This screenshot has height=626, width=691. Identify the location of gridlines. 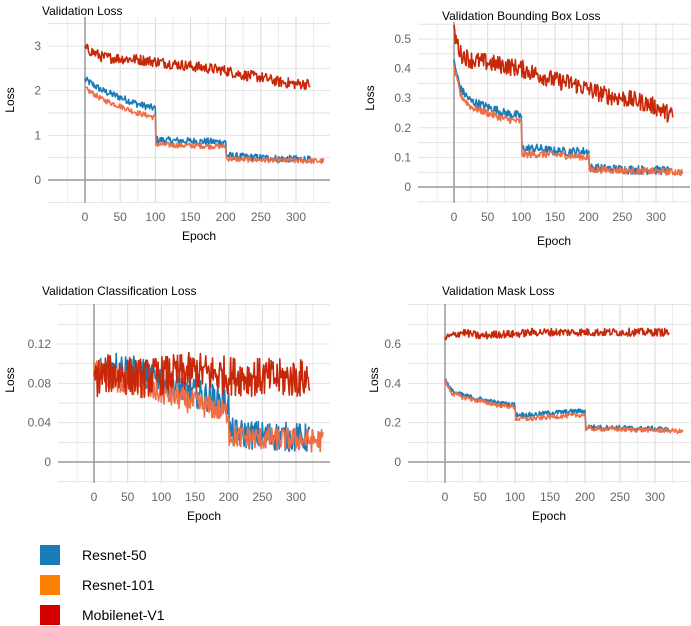
(189, 110).